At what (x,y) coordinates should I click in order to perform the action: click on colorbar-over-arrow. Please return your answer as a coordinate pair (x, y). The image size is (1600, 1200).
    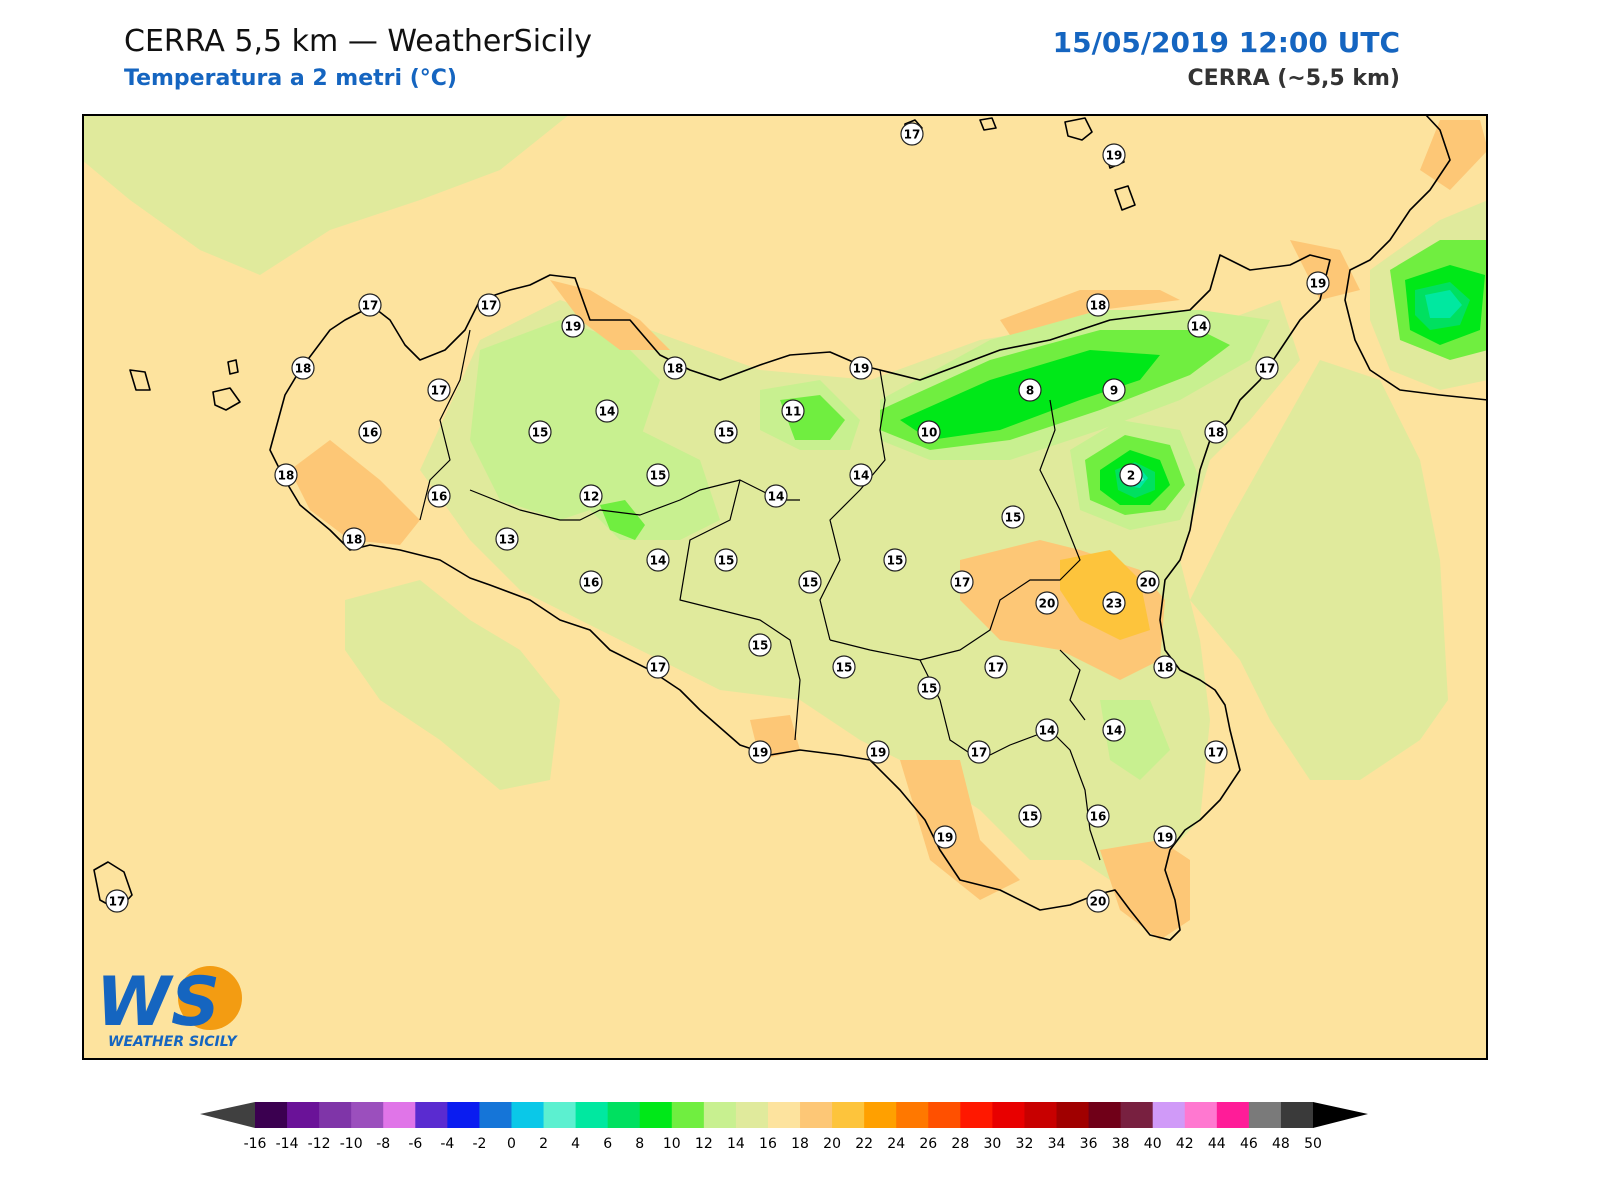
    Looking at the image, I should click on (1340, 1115).